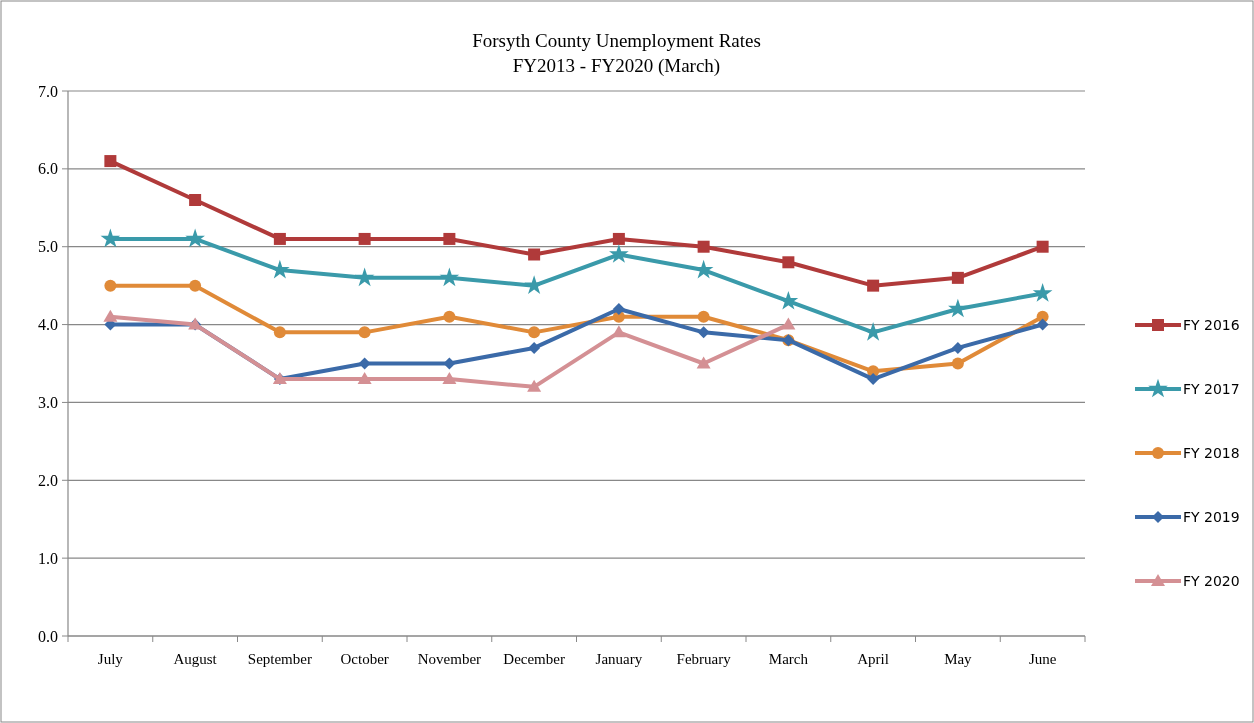 The height and width of the screenshot is (723, 1254). I want to click on x-tick-label: October, so click(364, 659).